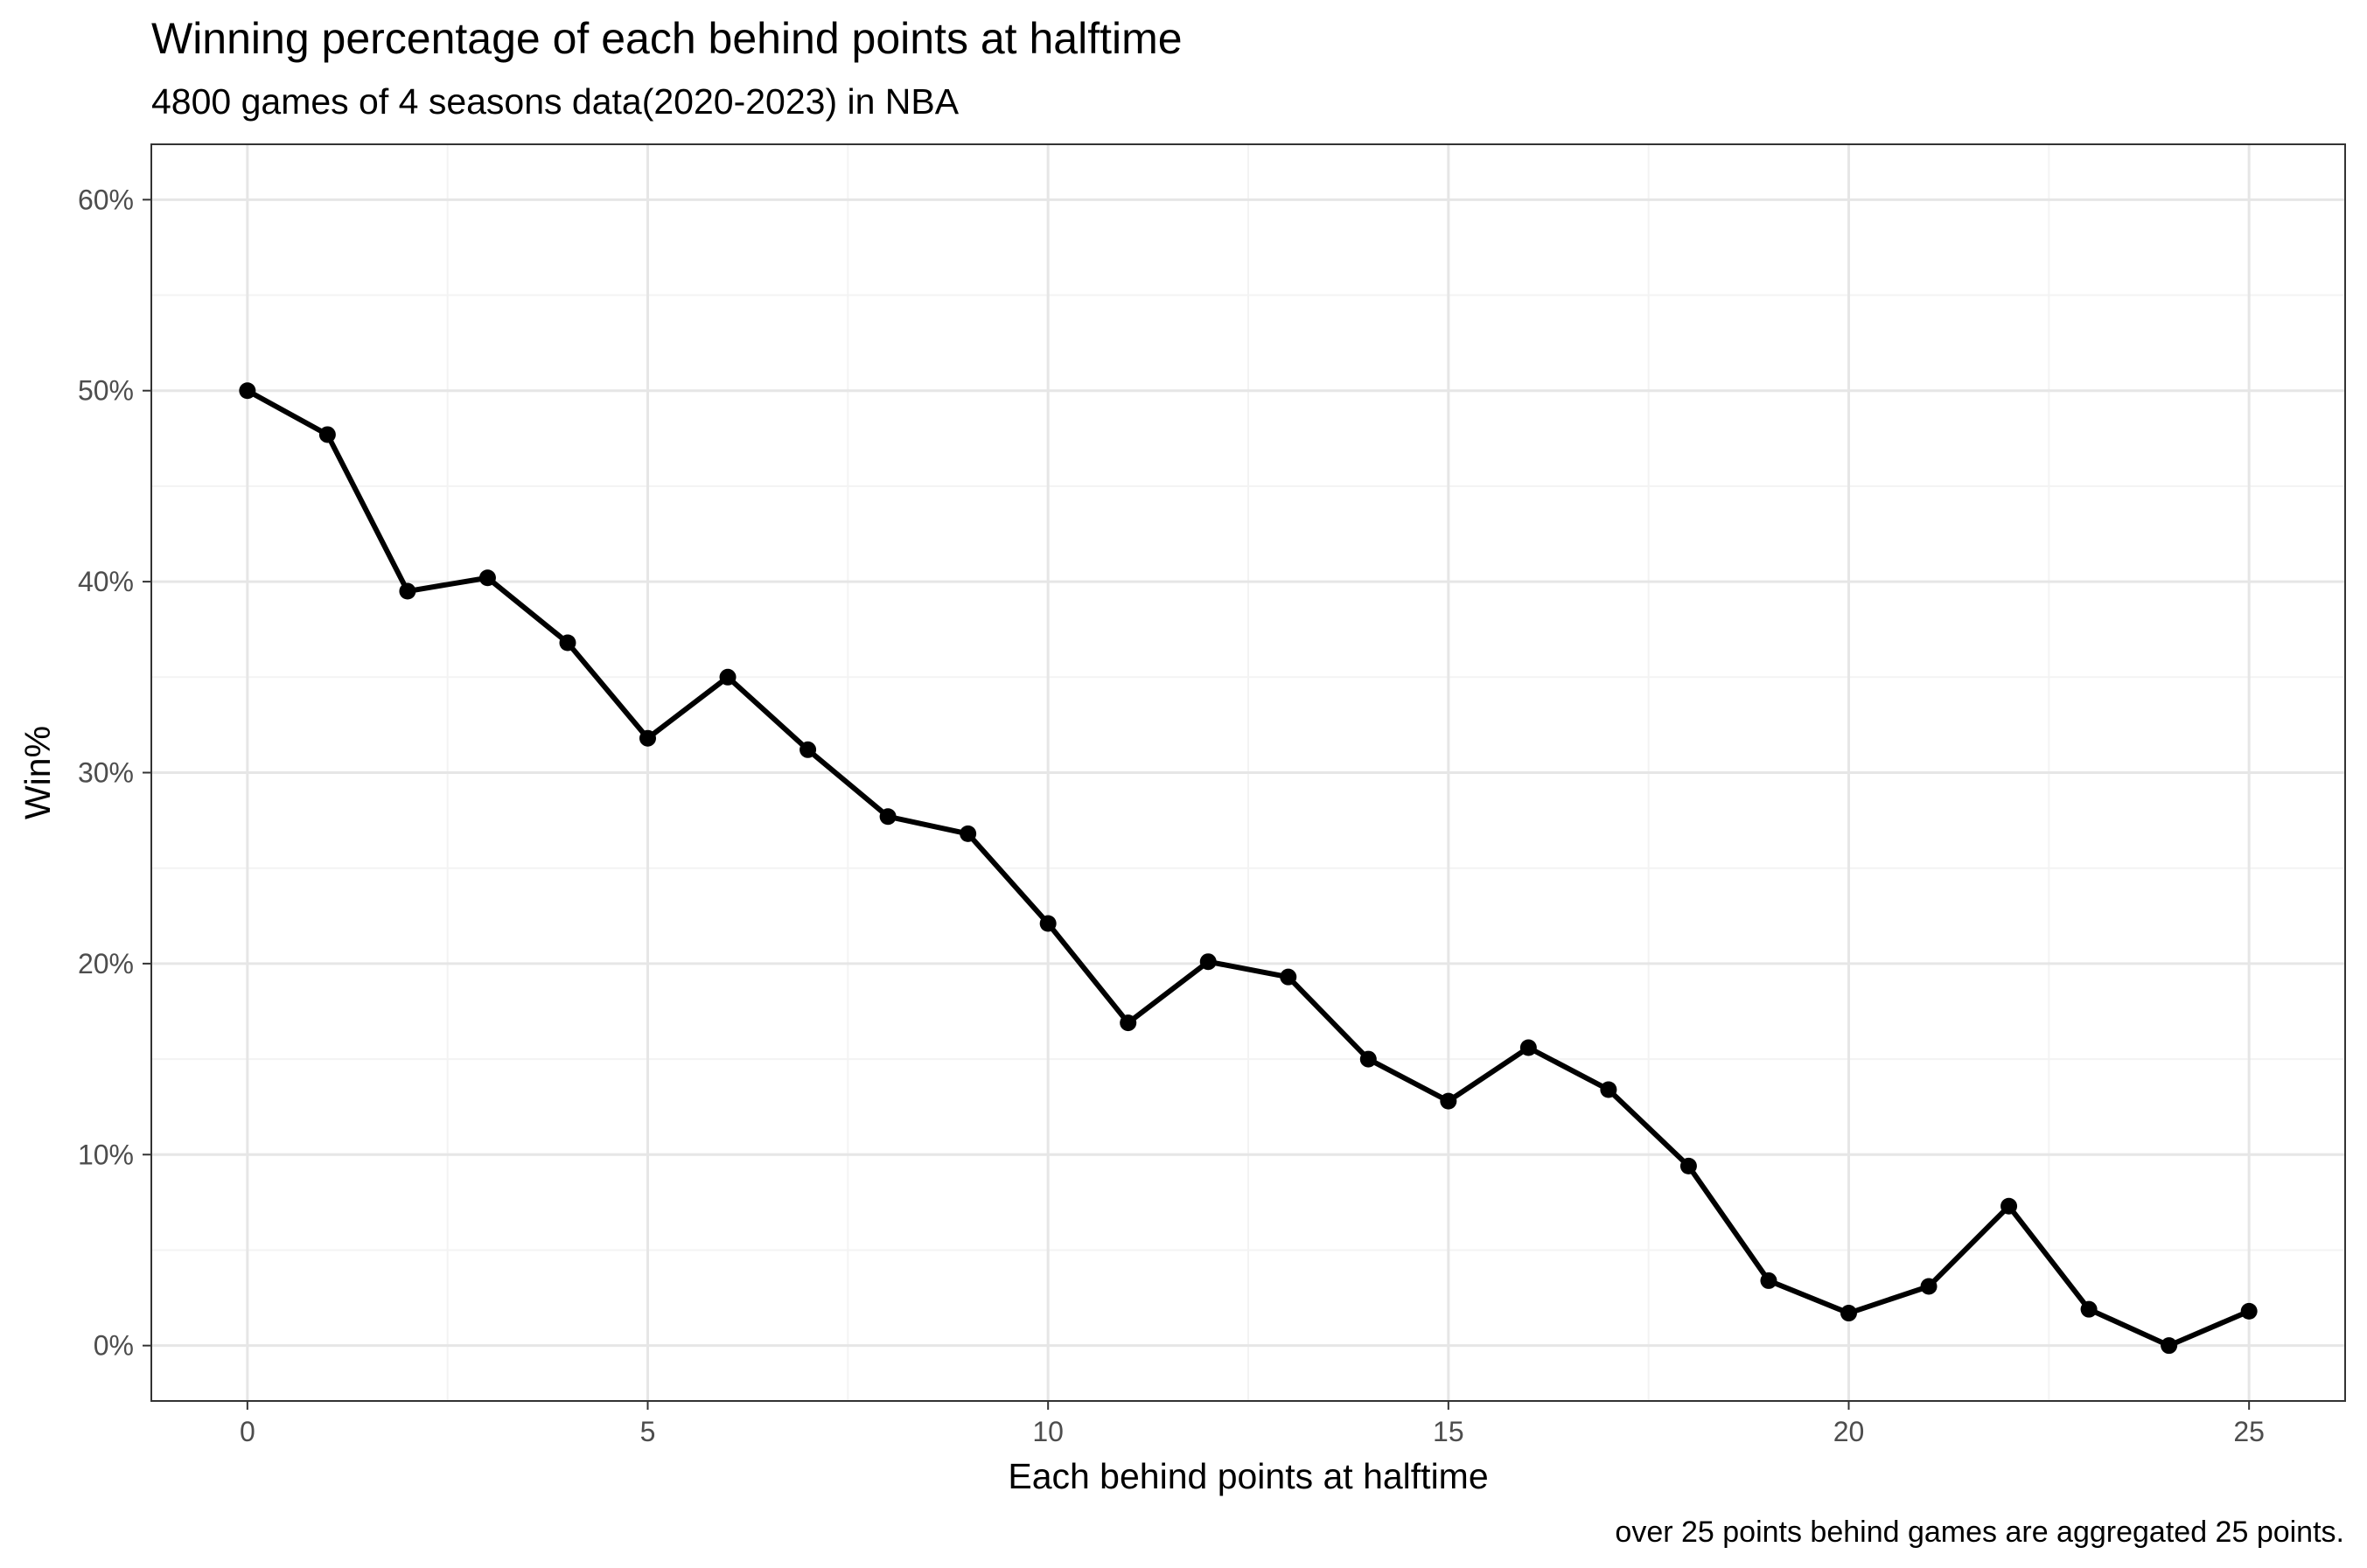 This screenshot has height=1568, width=2367. I want to click on x-tick-label: 10, so click(1048, 1431).